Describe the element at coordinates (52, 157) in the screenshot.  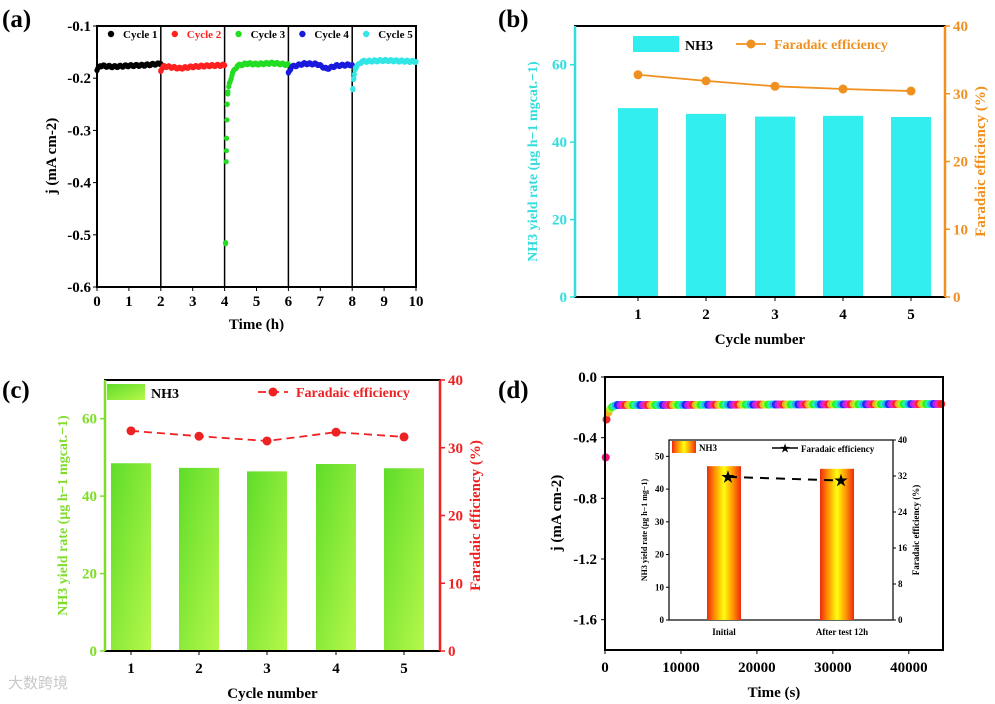
I see `y-axis-label-a: j (mA cm-2)` at that location.